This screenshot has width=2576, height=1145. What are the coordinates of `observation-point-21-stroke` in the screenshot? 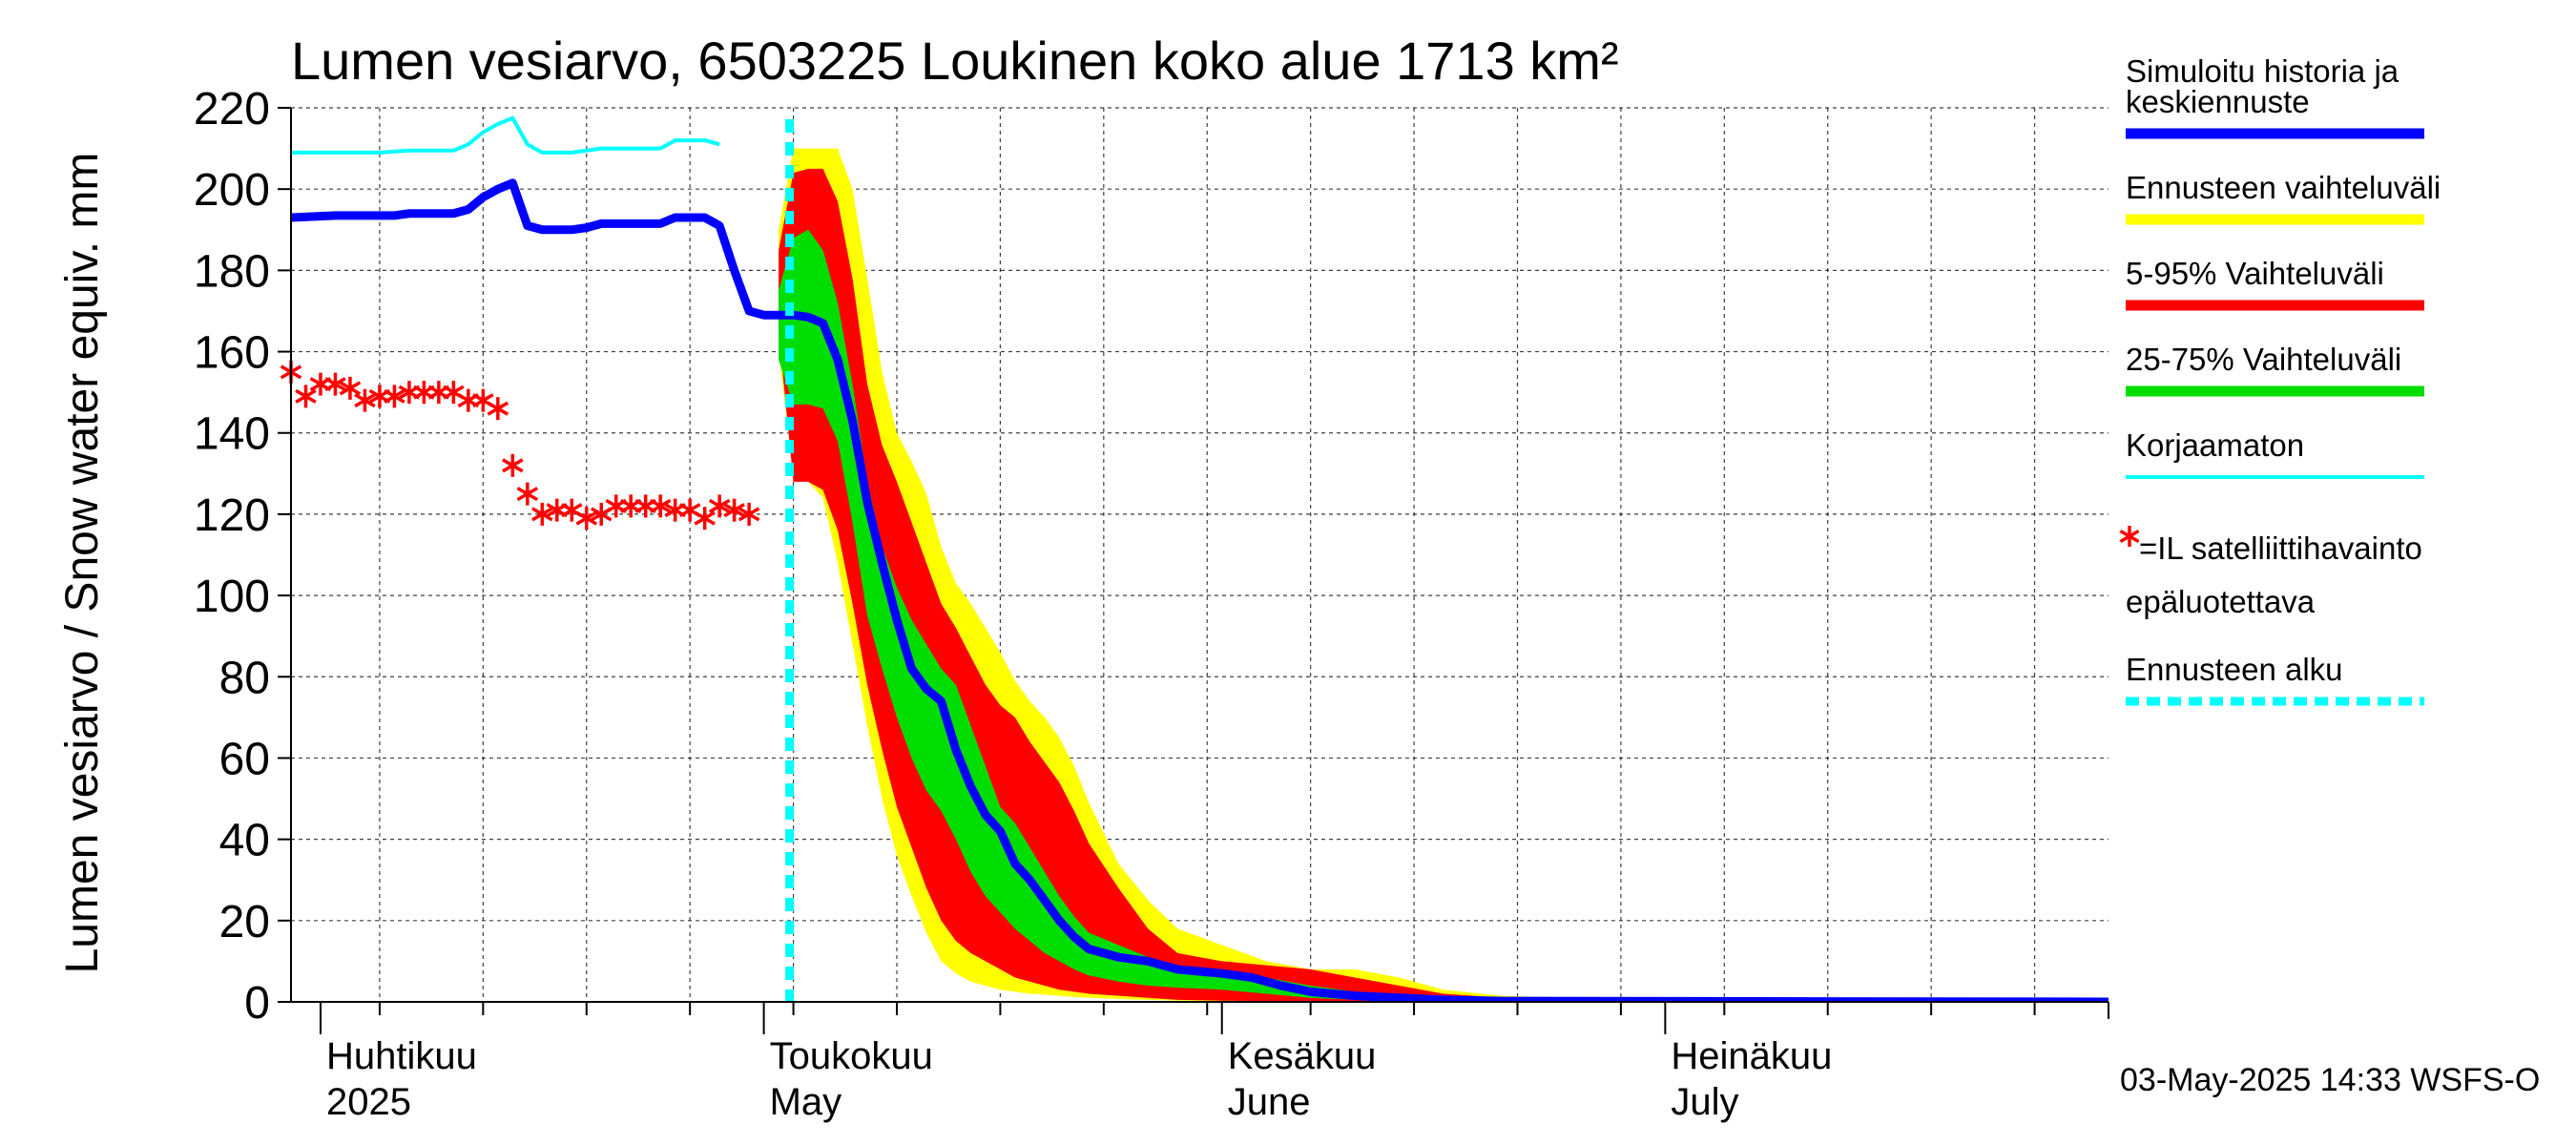 It's located at (601, 514).